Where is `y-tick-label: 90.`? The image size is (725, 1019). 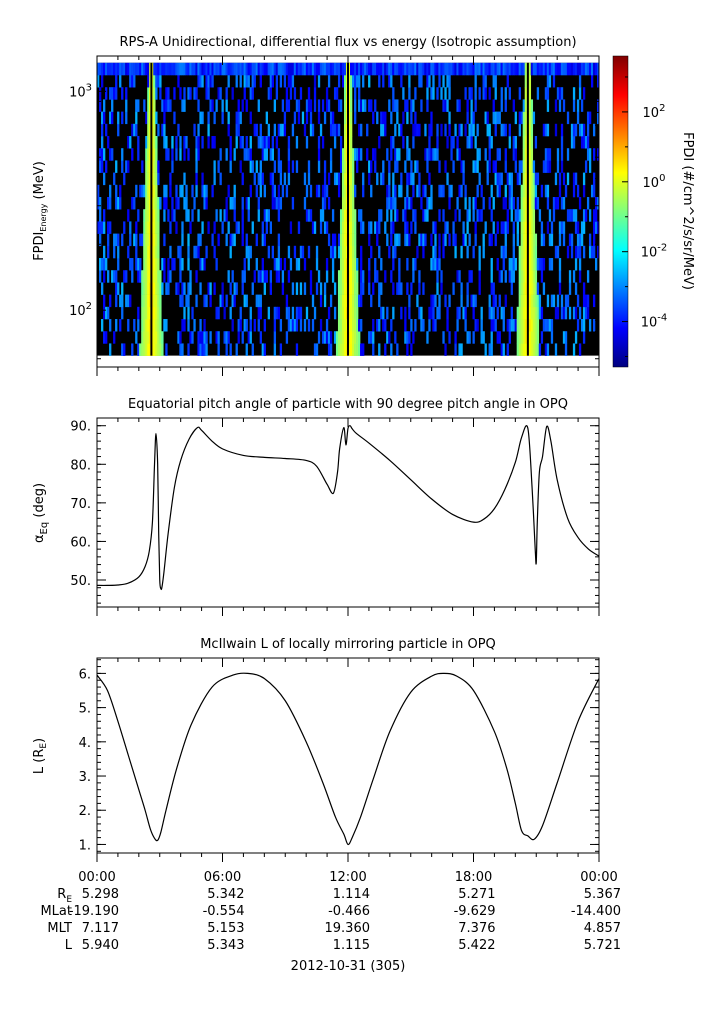 y-tick-label: 90. is located at coordinates (80, 427).